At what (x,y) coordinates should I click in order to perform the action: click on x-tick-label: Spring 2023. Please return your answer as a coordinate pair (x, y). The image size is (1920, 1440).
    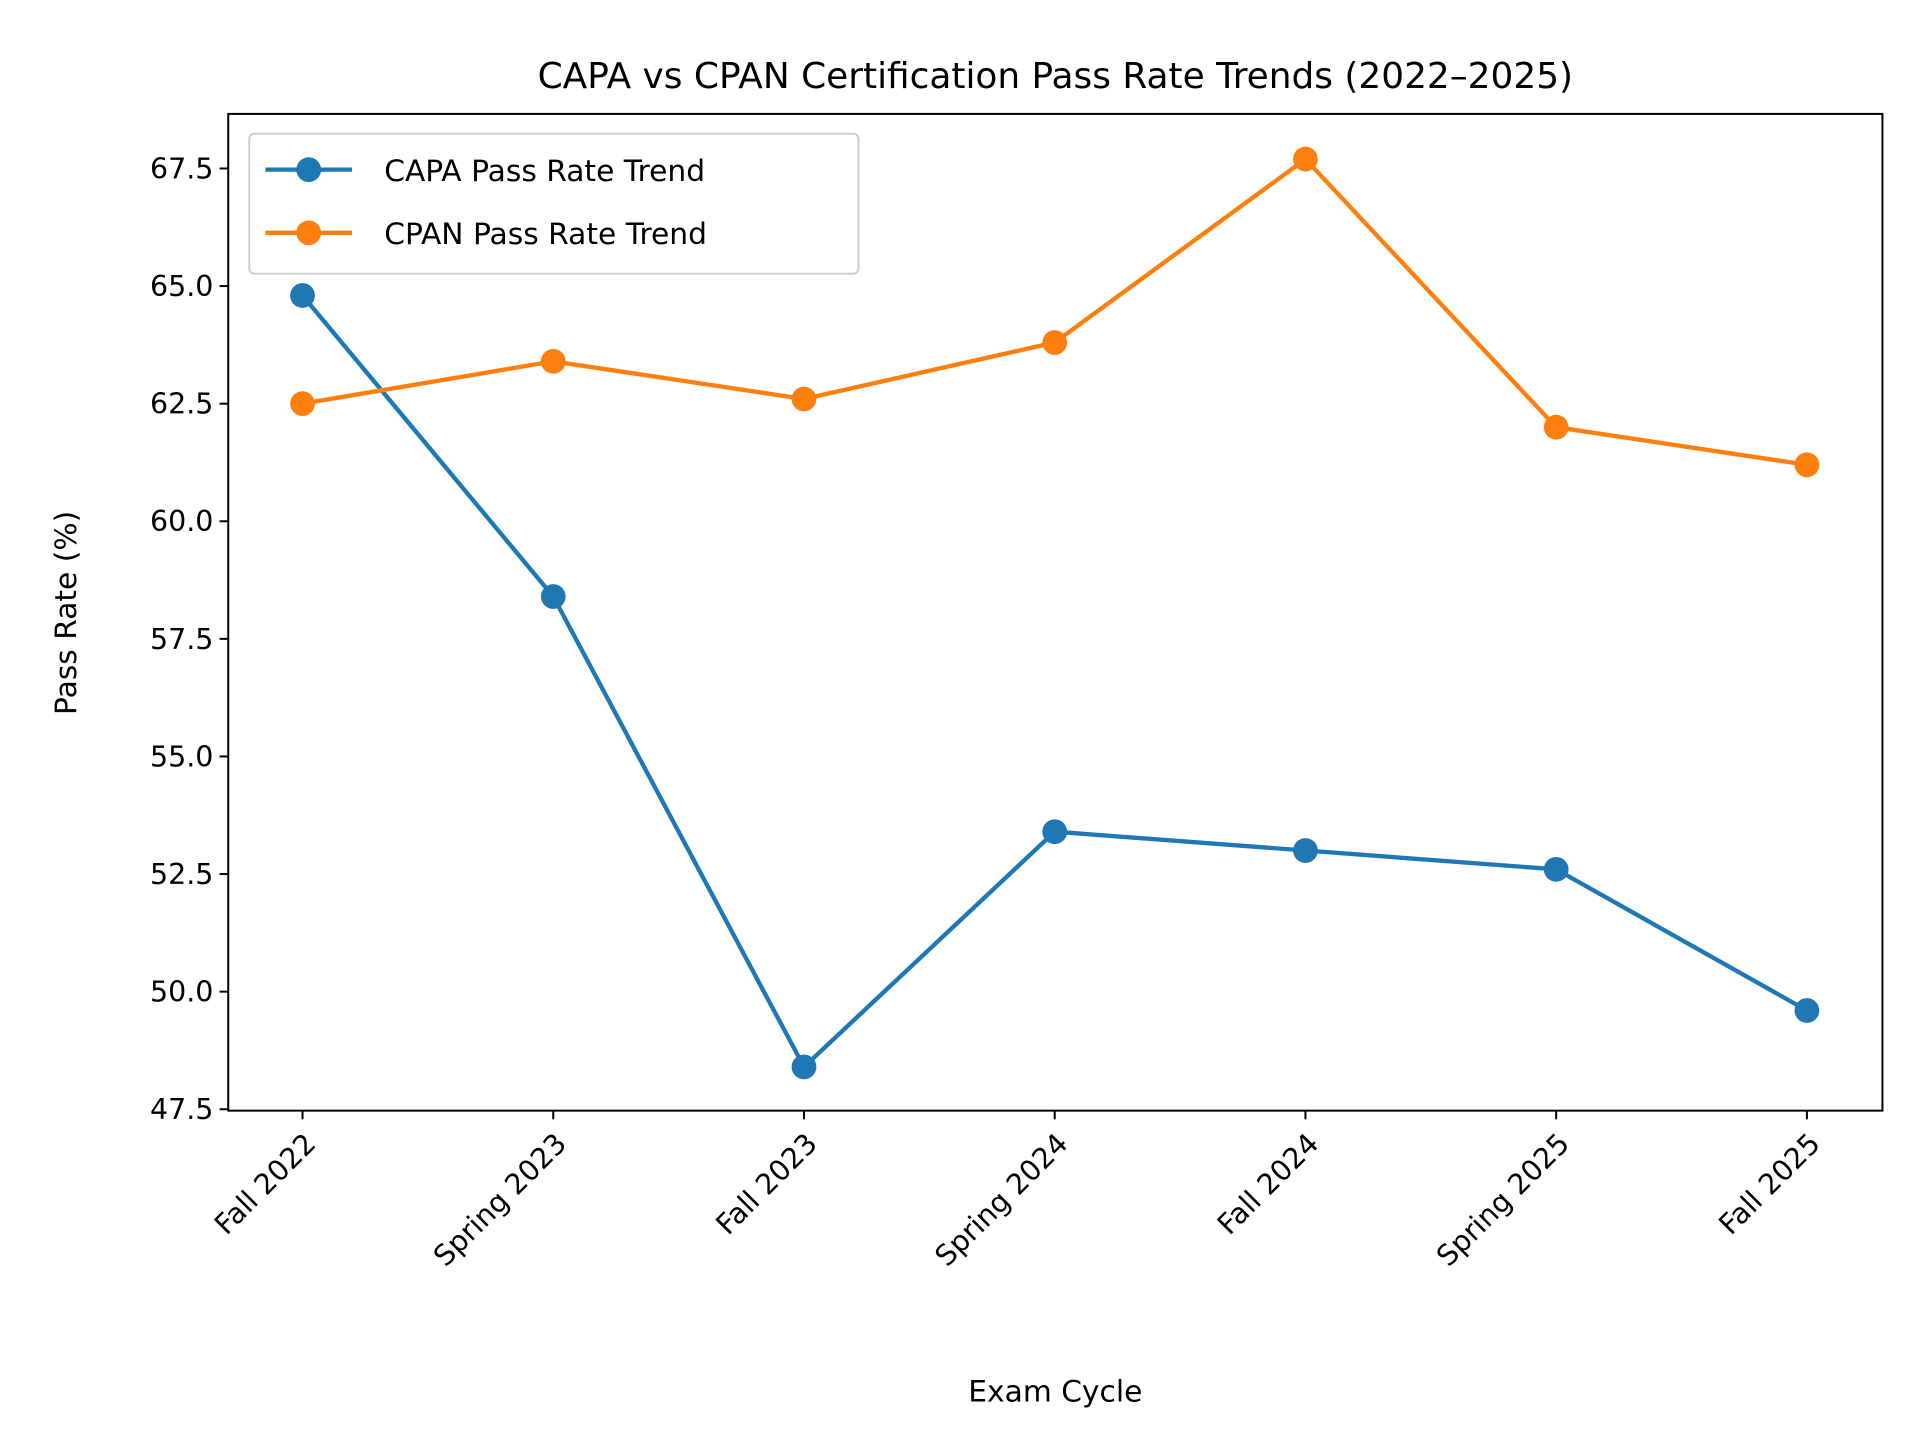
    Looking at the image, I should click on (500, 1200).